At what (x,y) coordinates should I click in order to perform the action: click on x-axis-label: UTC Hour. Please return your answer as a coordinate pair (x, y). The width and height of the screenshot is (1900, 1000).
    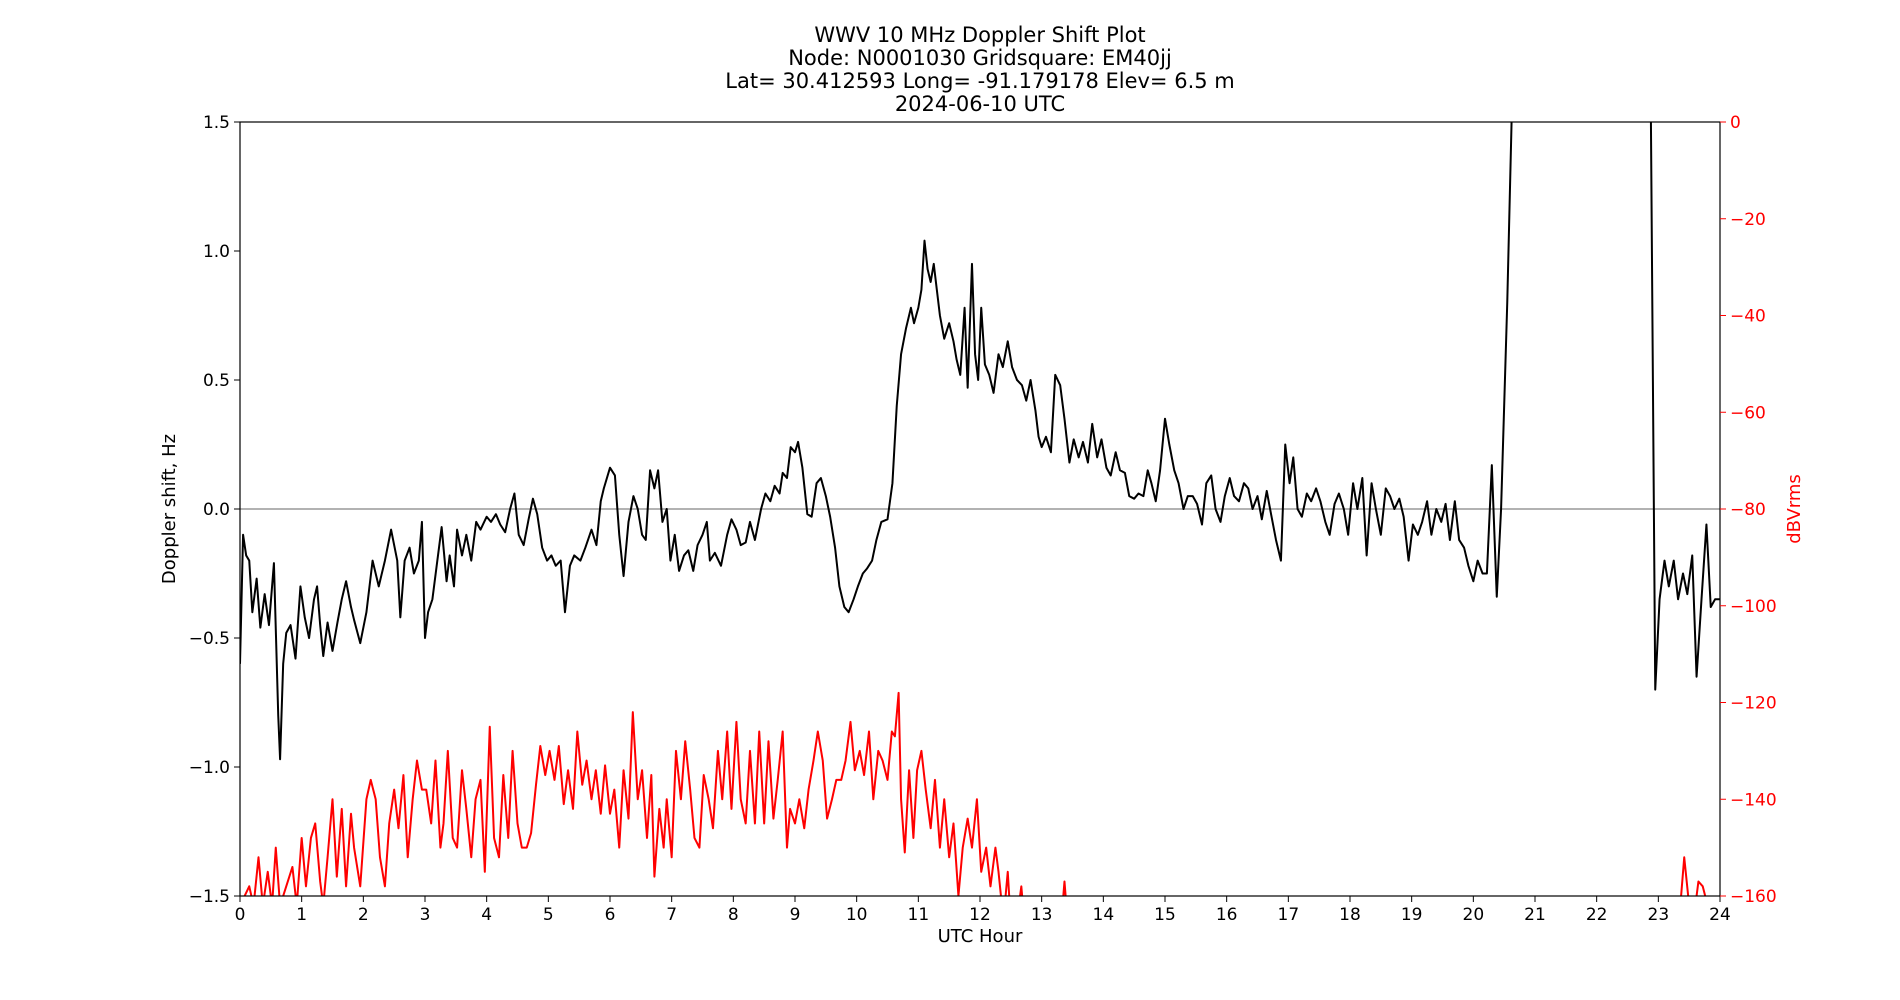
    Looking at the image, I should click on (980, 936).